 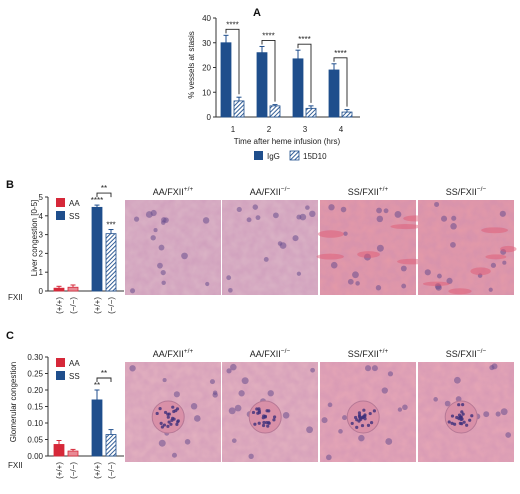 What do you see at coordinates (104, 188) in the screenshot?
I see `chart-b-sig-label: **` at bounding box center [104, 188].